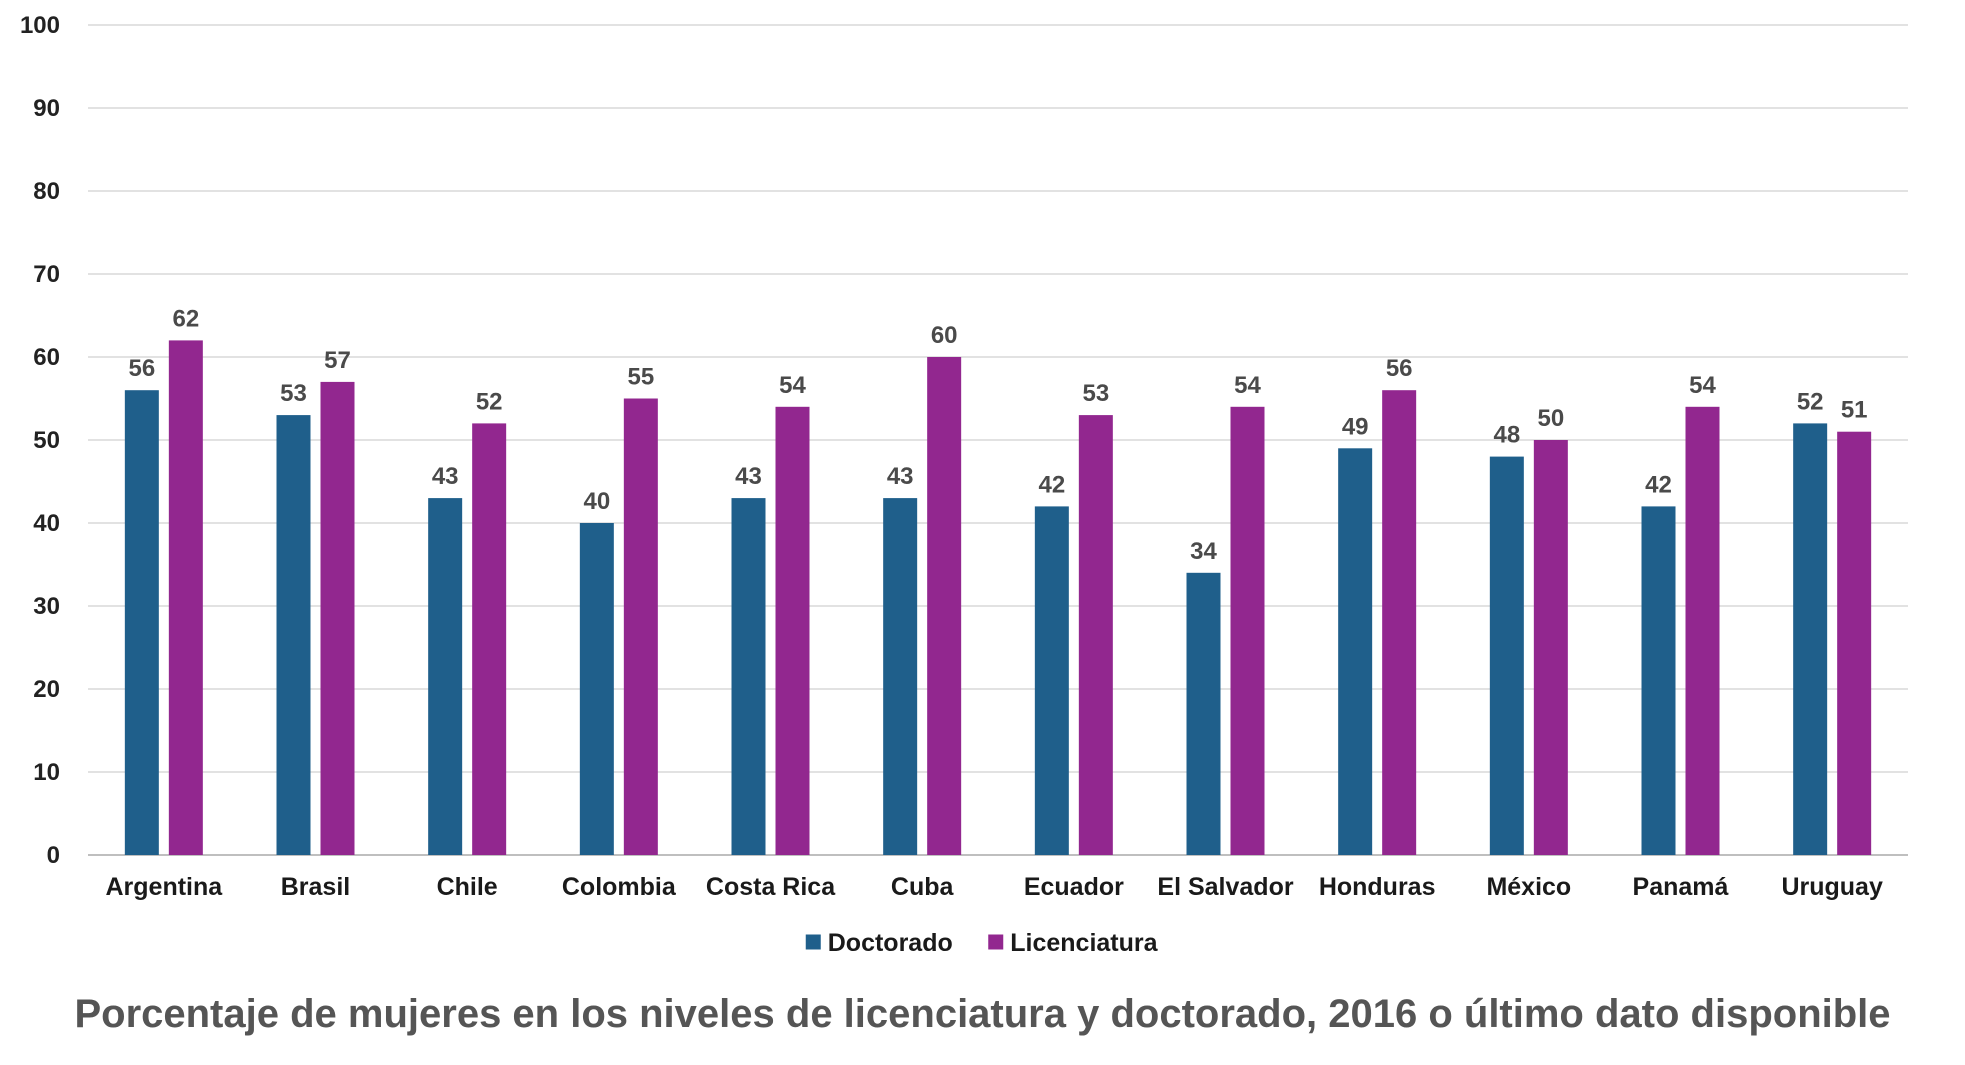 Image resolution: width=1965 pixels, height=1065 pixels. Describe the element at coordinates (46, 440) in the screenshot. I see `y-tick-label: 50` at that location.